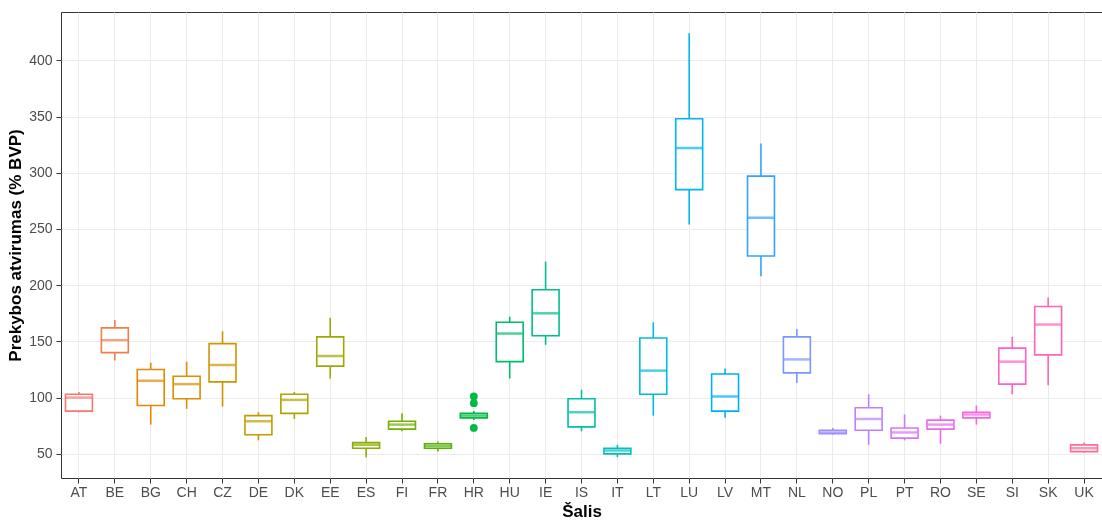 This screenshot has height=523, width=1102. I want to click on x-tick-label: RO, so click(940, 491).